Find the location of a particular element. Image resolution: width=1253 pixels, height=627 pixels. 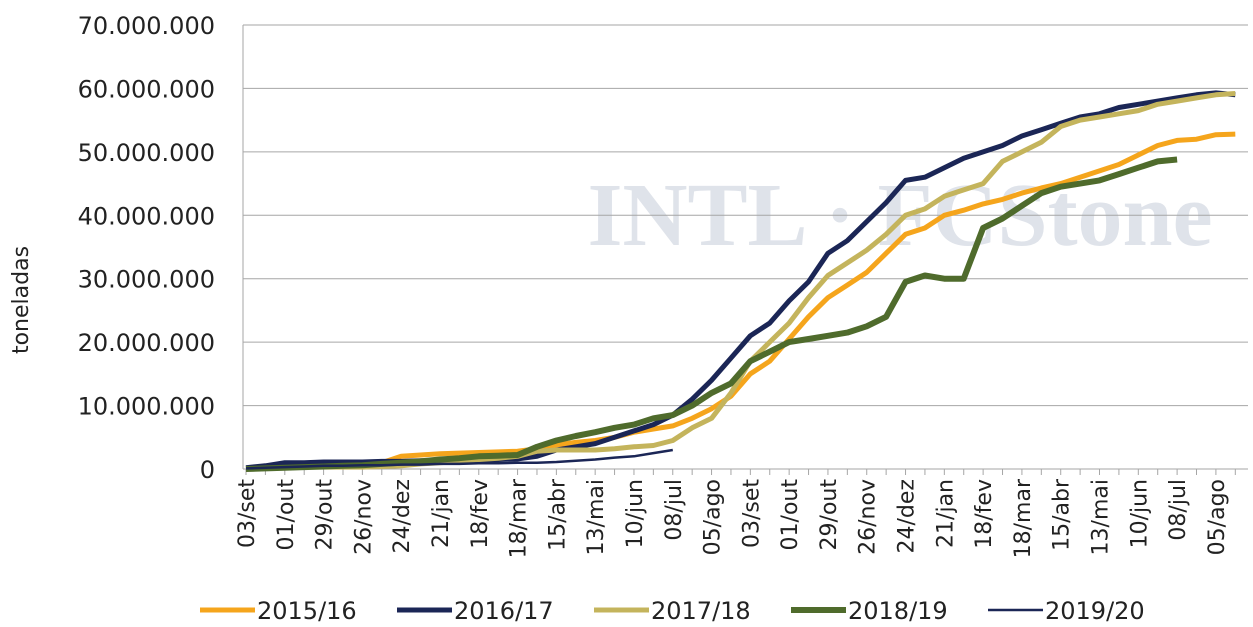

y-tick-label: 20.000.000 is located at coordinates (146, 343).